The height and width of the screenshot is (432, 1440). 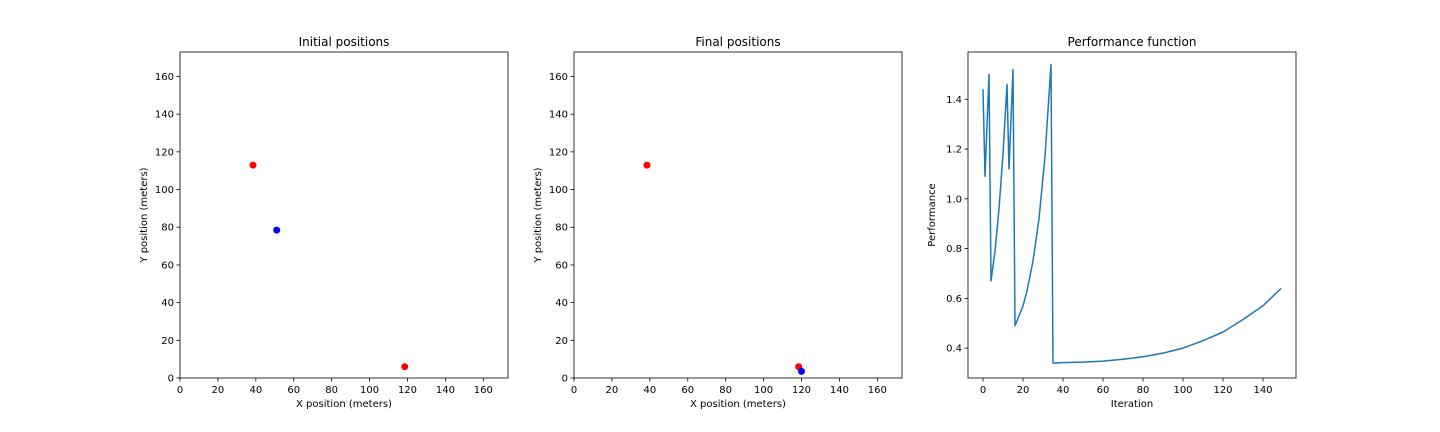 What do you see at coordinates (737, 42) in the screenshot?
I see `chart-title: Final positions` at bounding box center [737, 42].